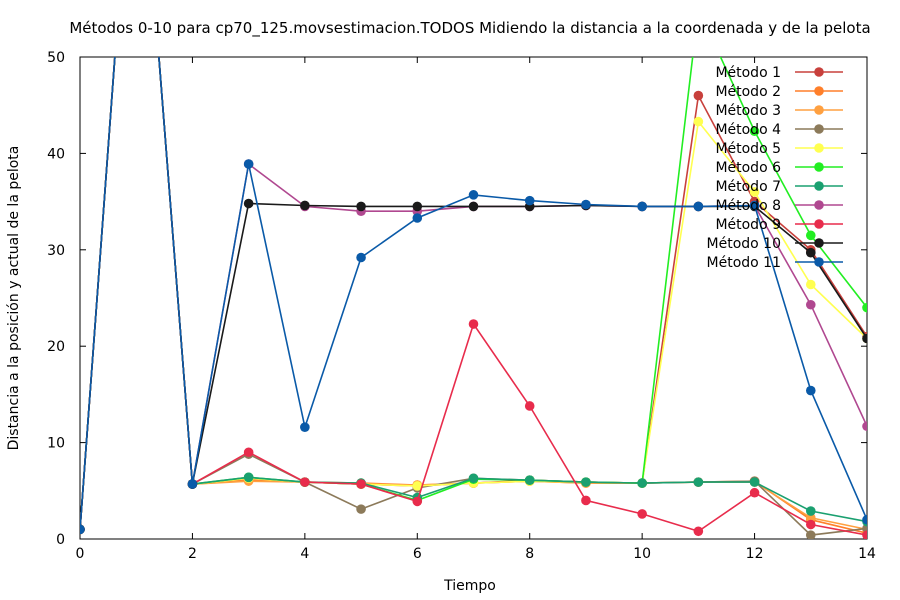  I want to click on y-tick-label: 50, so click(56, 58).